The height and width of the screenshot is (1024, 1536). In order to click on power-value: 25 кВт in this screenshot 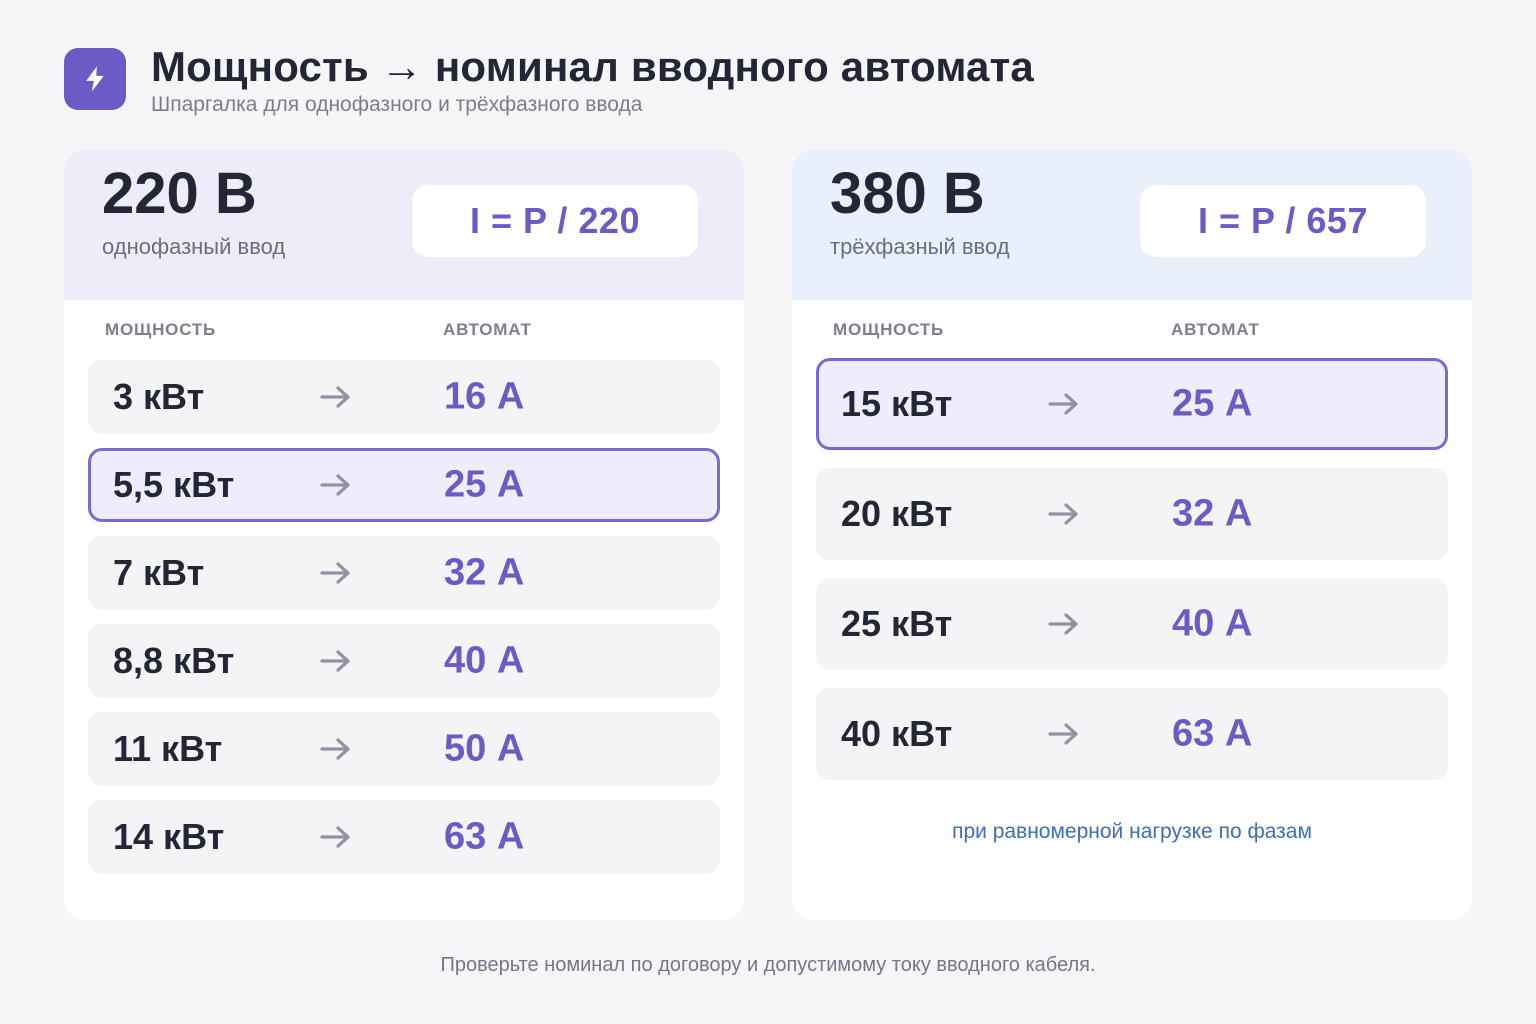, I will do `click(897, 623)`.